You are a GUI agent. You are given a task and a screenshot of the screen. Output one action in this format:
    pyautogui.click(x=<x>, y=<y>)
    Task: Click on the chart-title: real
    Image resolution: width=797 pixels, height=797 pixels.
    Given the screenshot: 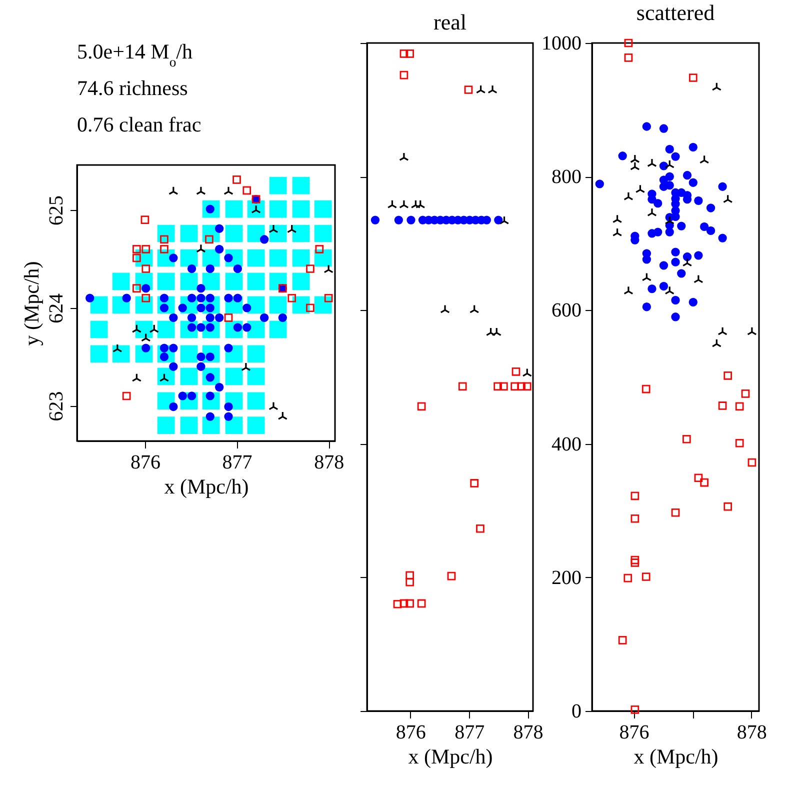 What is the action you would take?
    pyautogui.click(x=450, y=22)
    